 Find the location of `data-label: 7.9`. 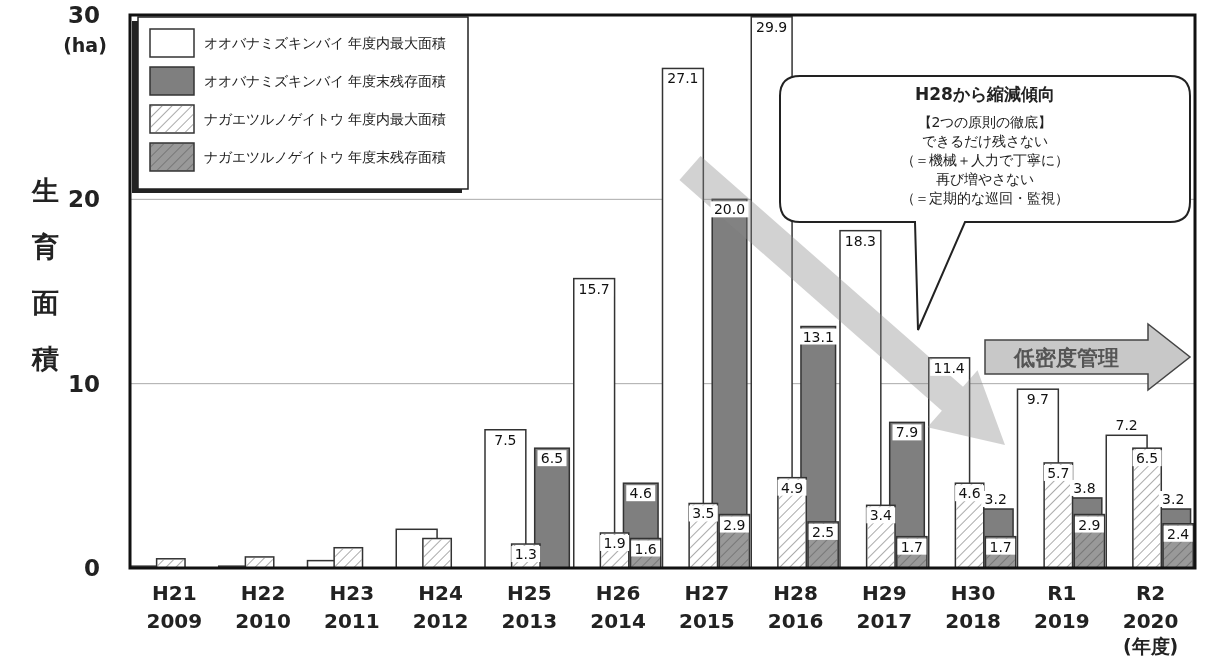

data-label: 7.9 is located at coordinates (907, 432).